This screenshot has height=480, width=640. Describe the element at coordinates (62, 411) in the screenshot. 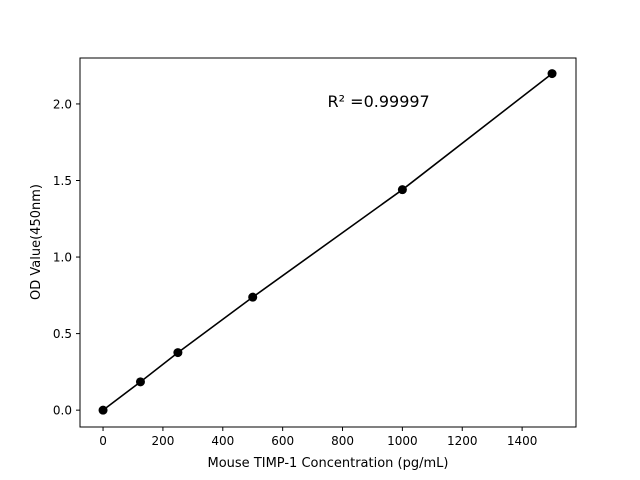

I see `y-tick-label: 0.0` at that location.